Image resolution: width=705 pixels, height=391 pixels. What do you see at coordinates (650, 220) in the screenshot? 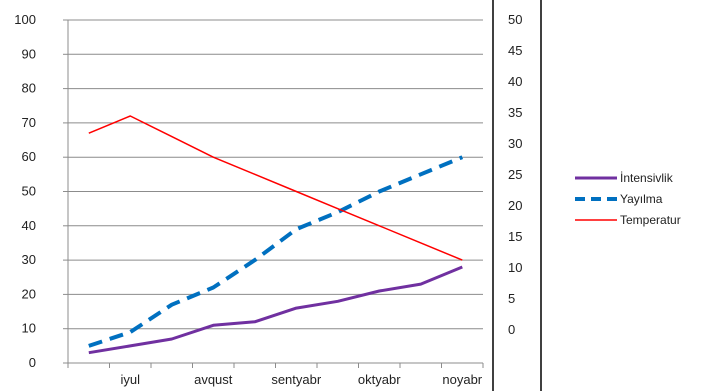
I see `legend-label: Temperatur` at bounding box center [650, 220].